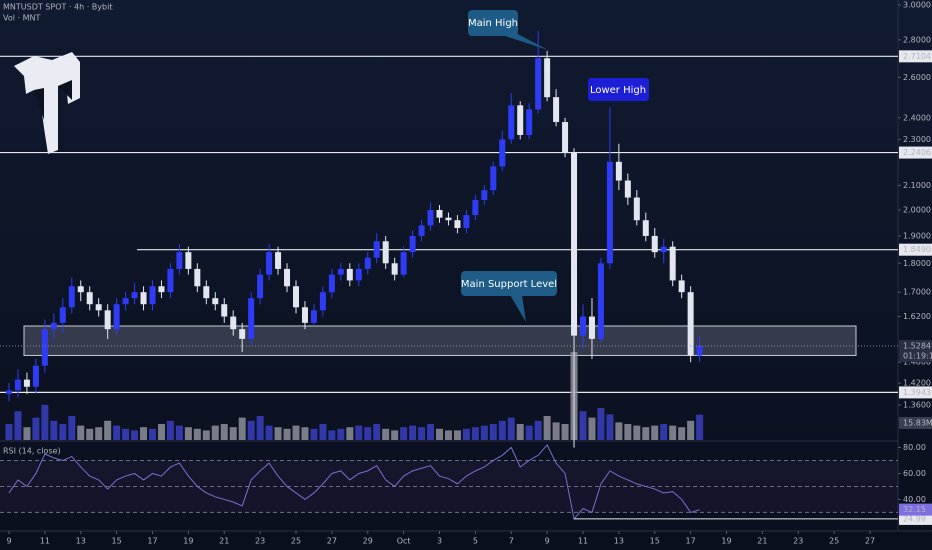 Image resolution: width=932 pixels, height=550 pixels. Describe the element at coordinates (917, 77) in the screenshot. I see `y-tick-label: 2.6000` at that location.